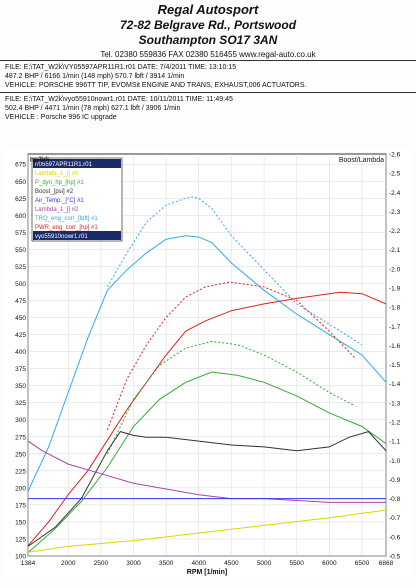  What do you see at coordinates (20, 165) in the screenshot?
I see `left-tick-label: 675` at bounding box center [20, 165].